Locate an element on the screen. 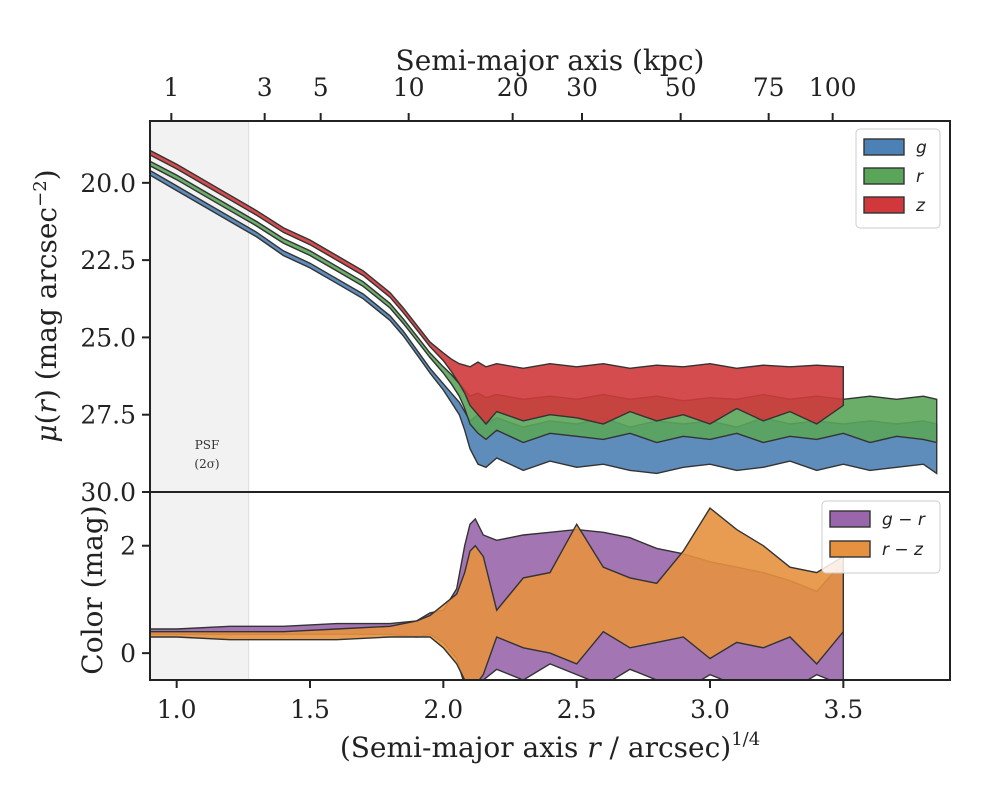 This screenshot has height=800, width=1000. legend-swatch-rz is located at coordinates (850, 549).